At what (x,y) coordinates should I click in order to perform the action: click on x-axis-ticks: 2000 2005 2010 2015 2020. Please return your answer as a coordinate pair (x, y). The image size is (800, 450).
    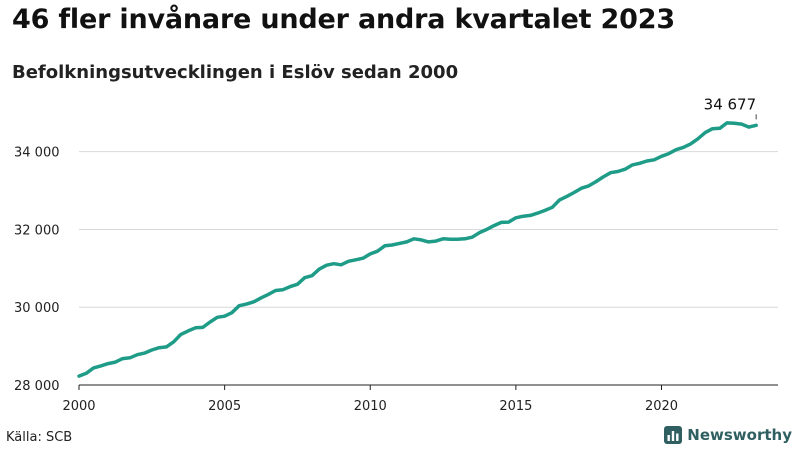
    Looking at the image, I should click on (370, 399).